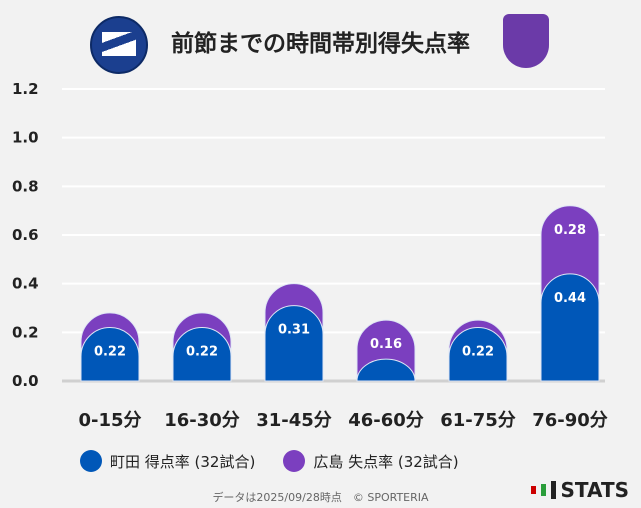 The image size is (641, 508). What do you see at coordinates (25, 138) in the screenshot?
I see `y-tick-label: 1.0` at bounding box center [25, 138].